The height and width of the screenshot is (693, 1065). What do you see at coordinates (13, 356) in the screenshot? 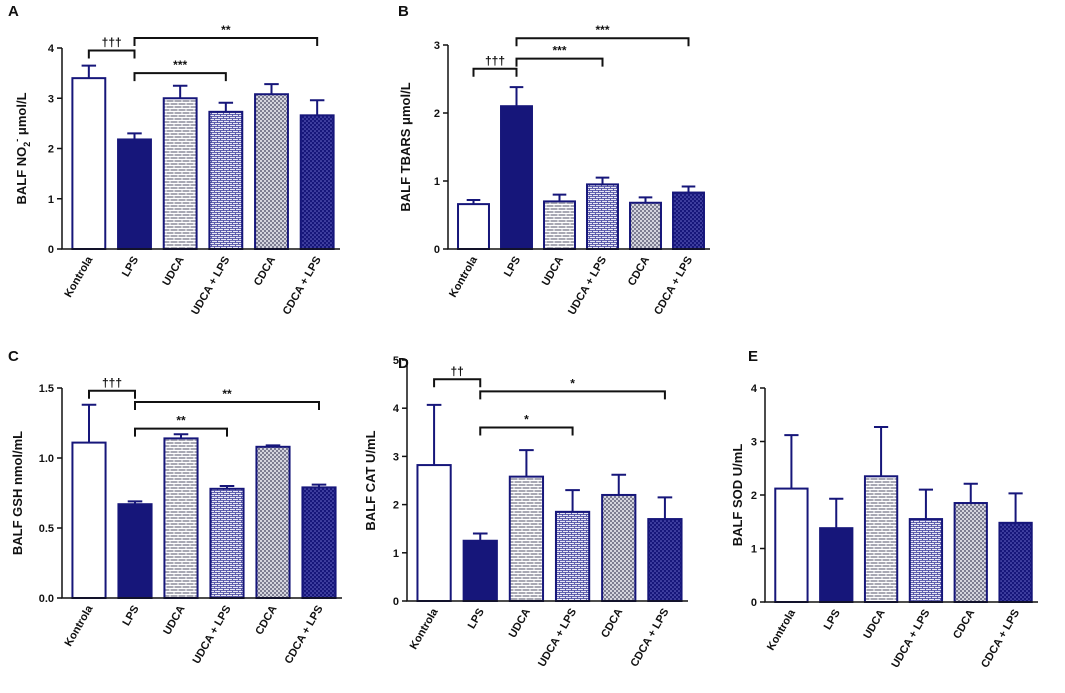
I see `panel-letter: C` at bounding box center [13, 356].